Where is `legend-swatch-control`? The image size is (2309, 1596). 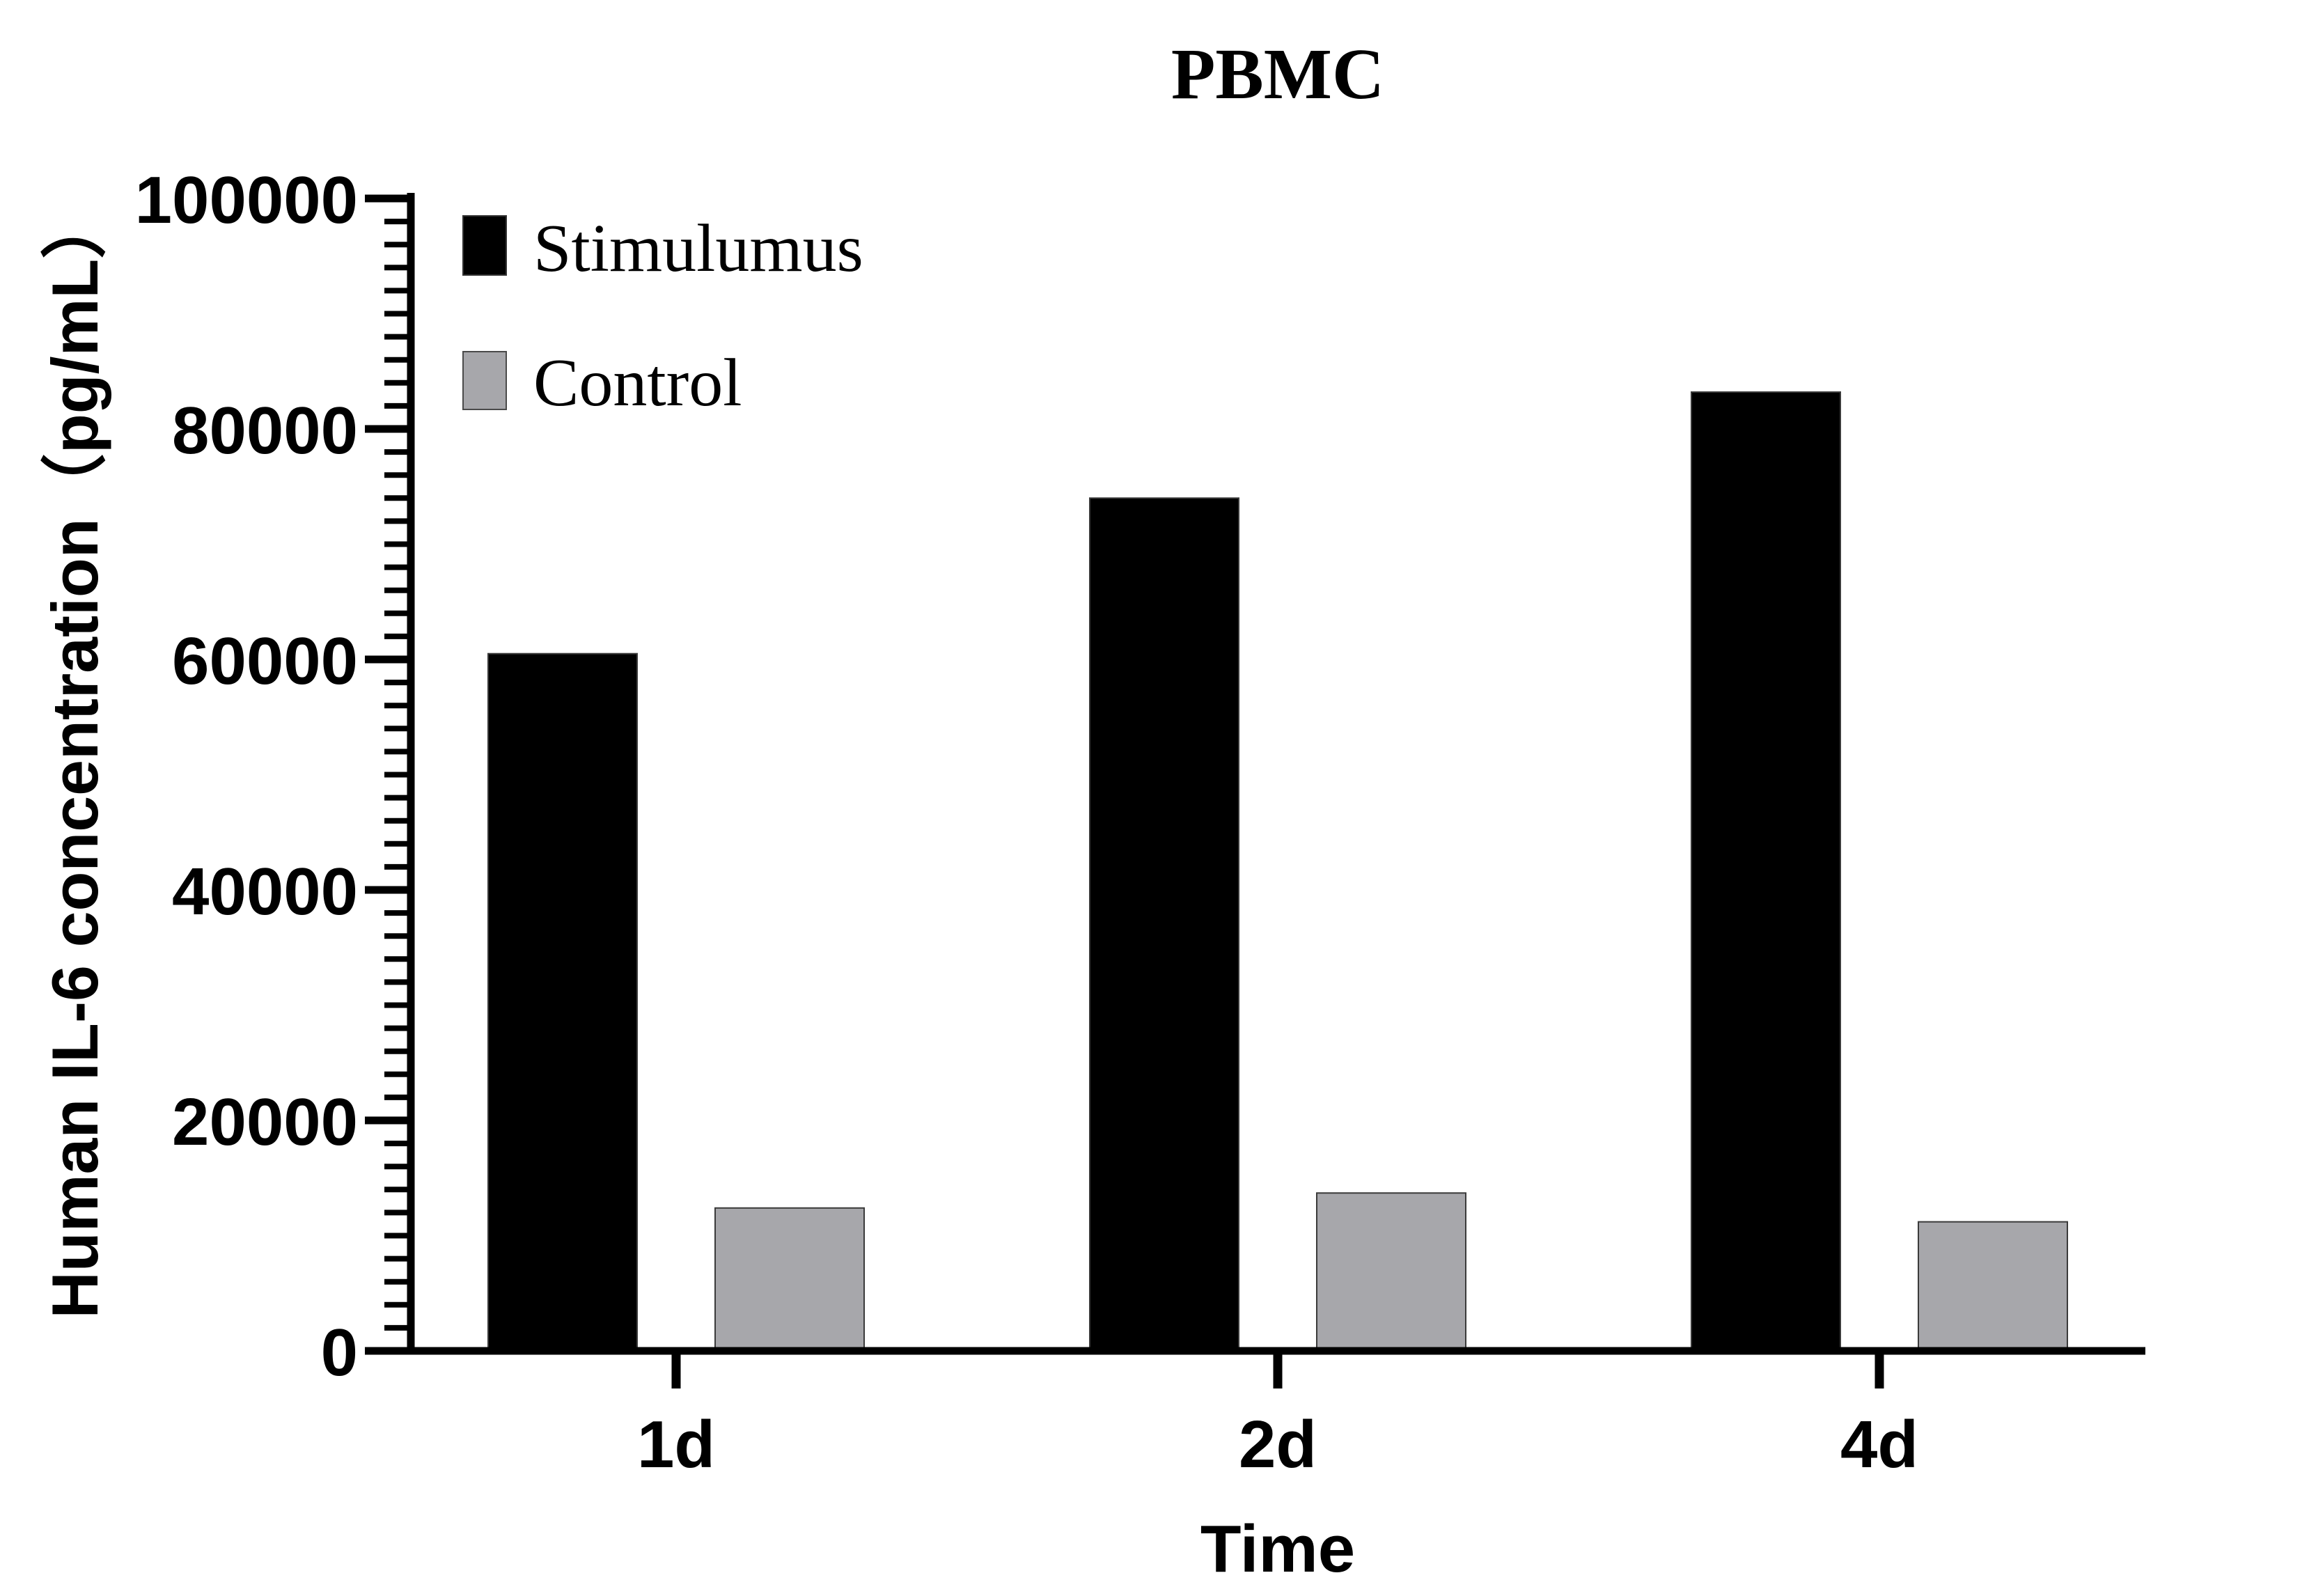
legend-swatch-control is located at coordinates (484, 381).